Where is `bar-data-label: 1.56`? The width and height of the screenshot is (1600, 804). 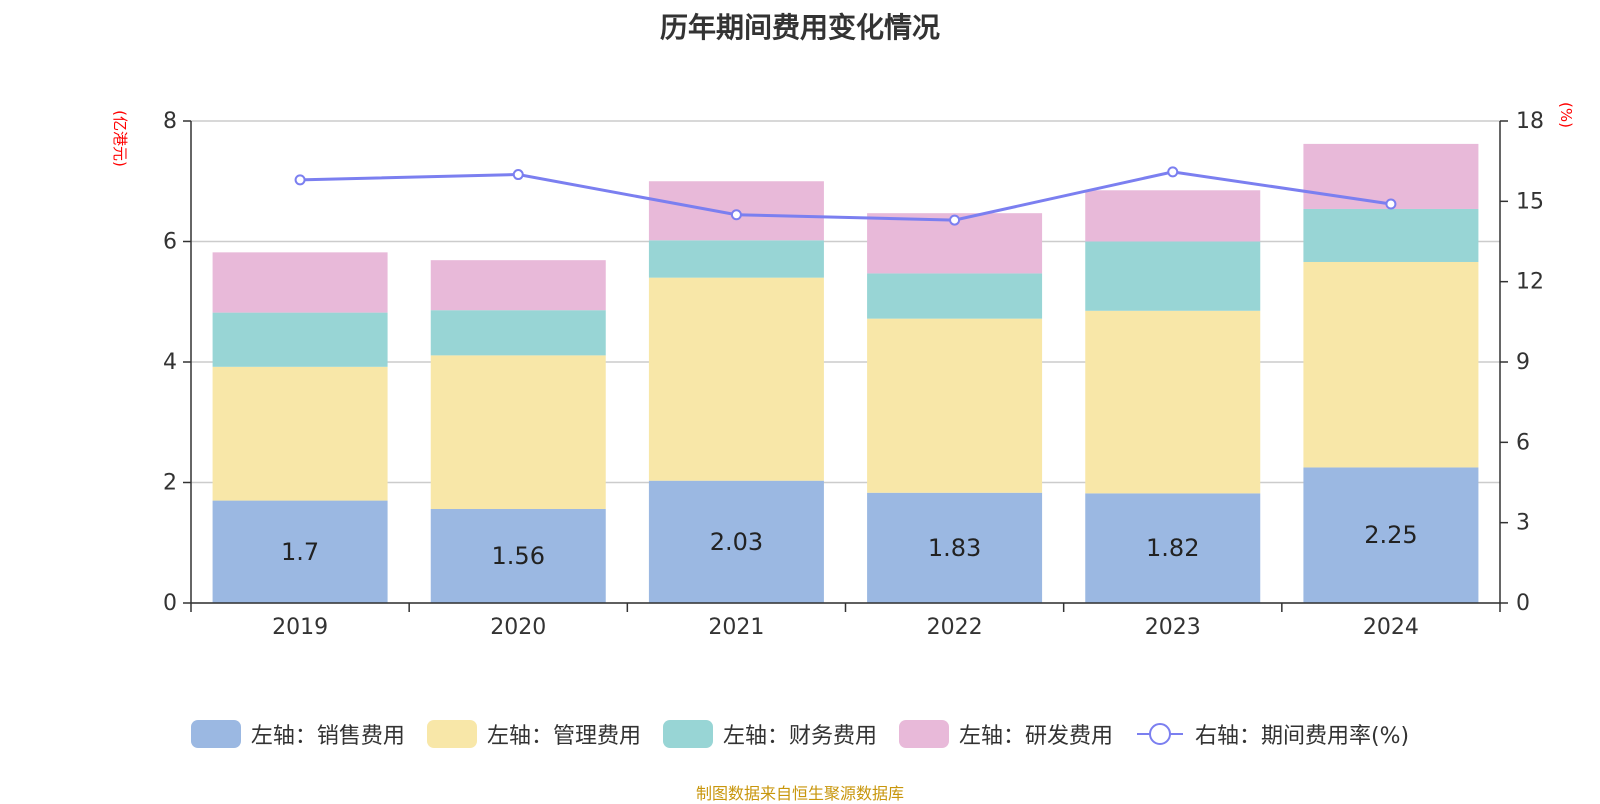 bar-data-label: 1.56 is located at coordinates (518, 556).